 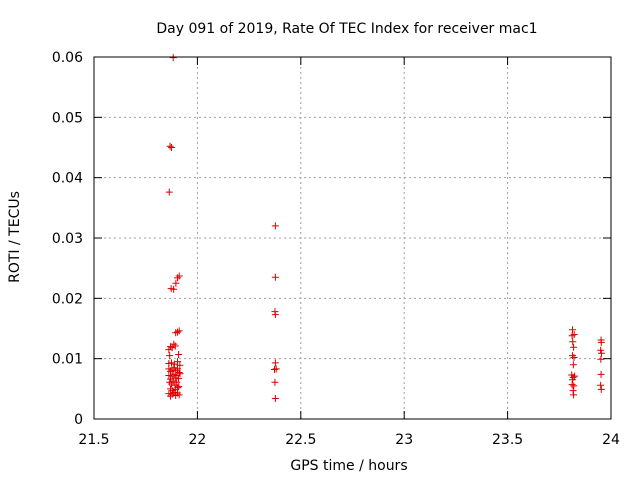 I want to click on y-tick-label: 0.03, so click(x=67, y=239).